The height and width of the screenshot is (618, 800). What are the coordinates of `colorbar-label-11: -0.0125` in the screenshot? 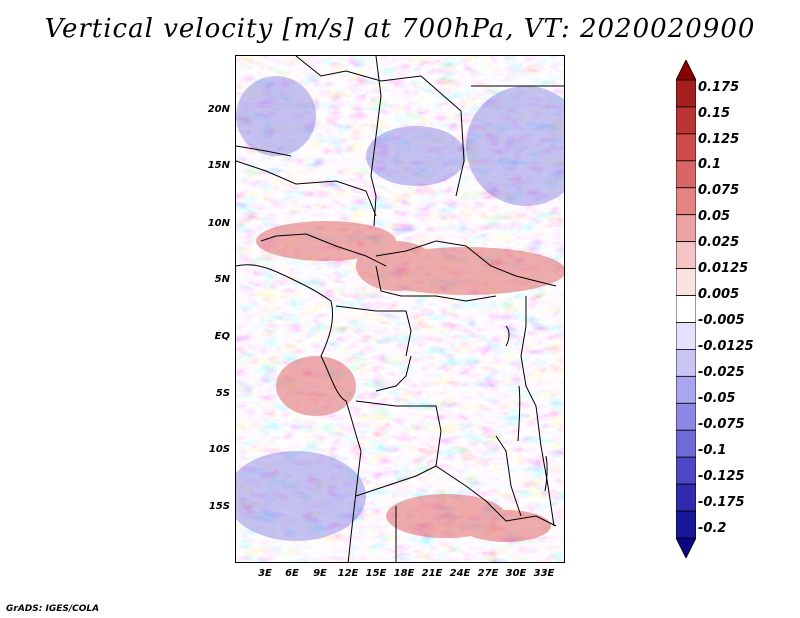 It's located at (726, 346).